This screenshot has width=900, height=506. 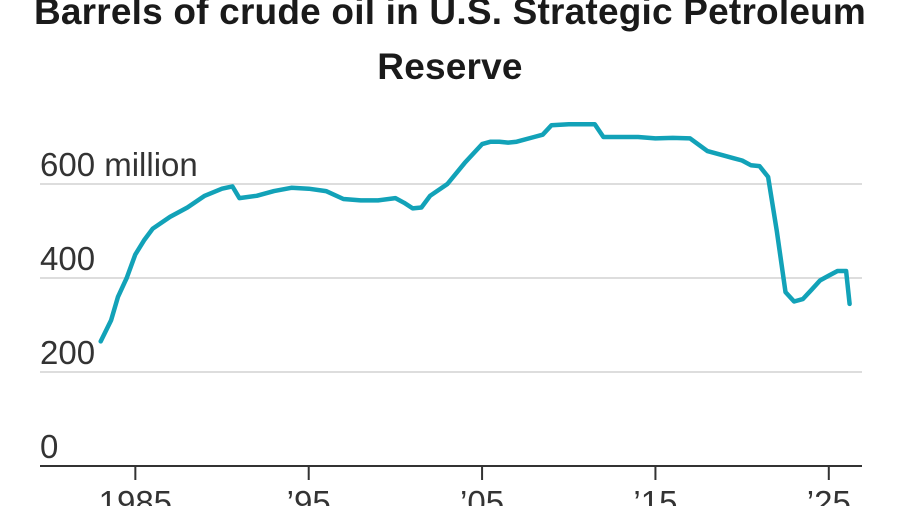 I want to click on y-tick-label: 200, so click(x=67, y=352).